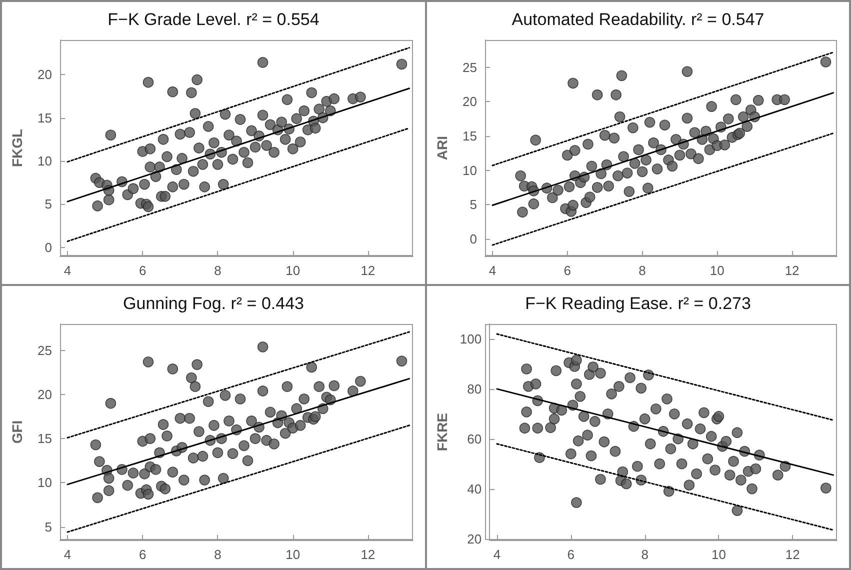 The image size is (851, 570). I want to click on y-tick-label: 80, so click(474, 388).